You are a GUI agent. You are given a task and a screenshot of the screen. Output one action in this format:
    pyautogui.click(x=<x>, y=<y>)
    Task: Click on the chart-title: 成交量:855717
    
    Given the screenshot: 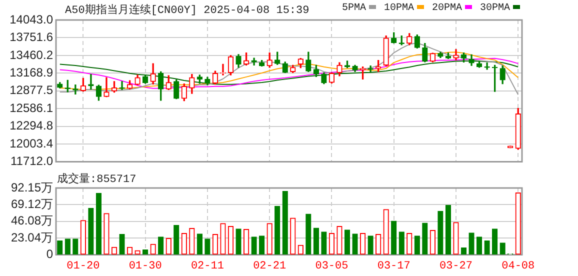 What is the action you would take?
    pyautogui.click(x=96, y=179)
    